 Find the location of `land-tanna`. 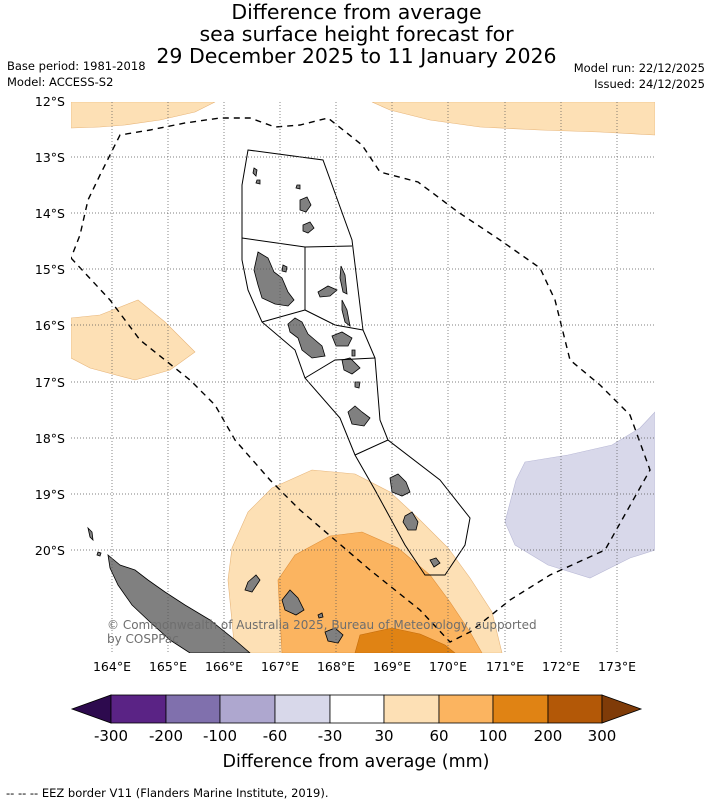

land-tanna is located at coordinates (410, 521).